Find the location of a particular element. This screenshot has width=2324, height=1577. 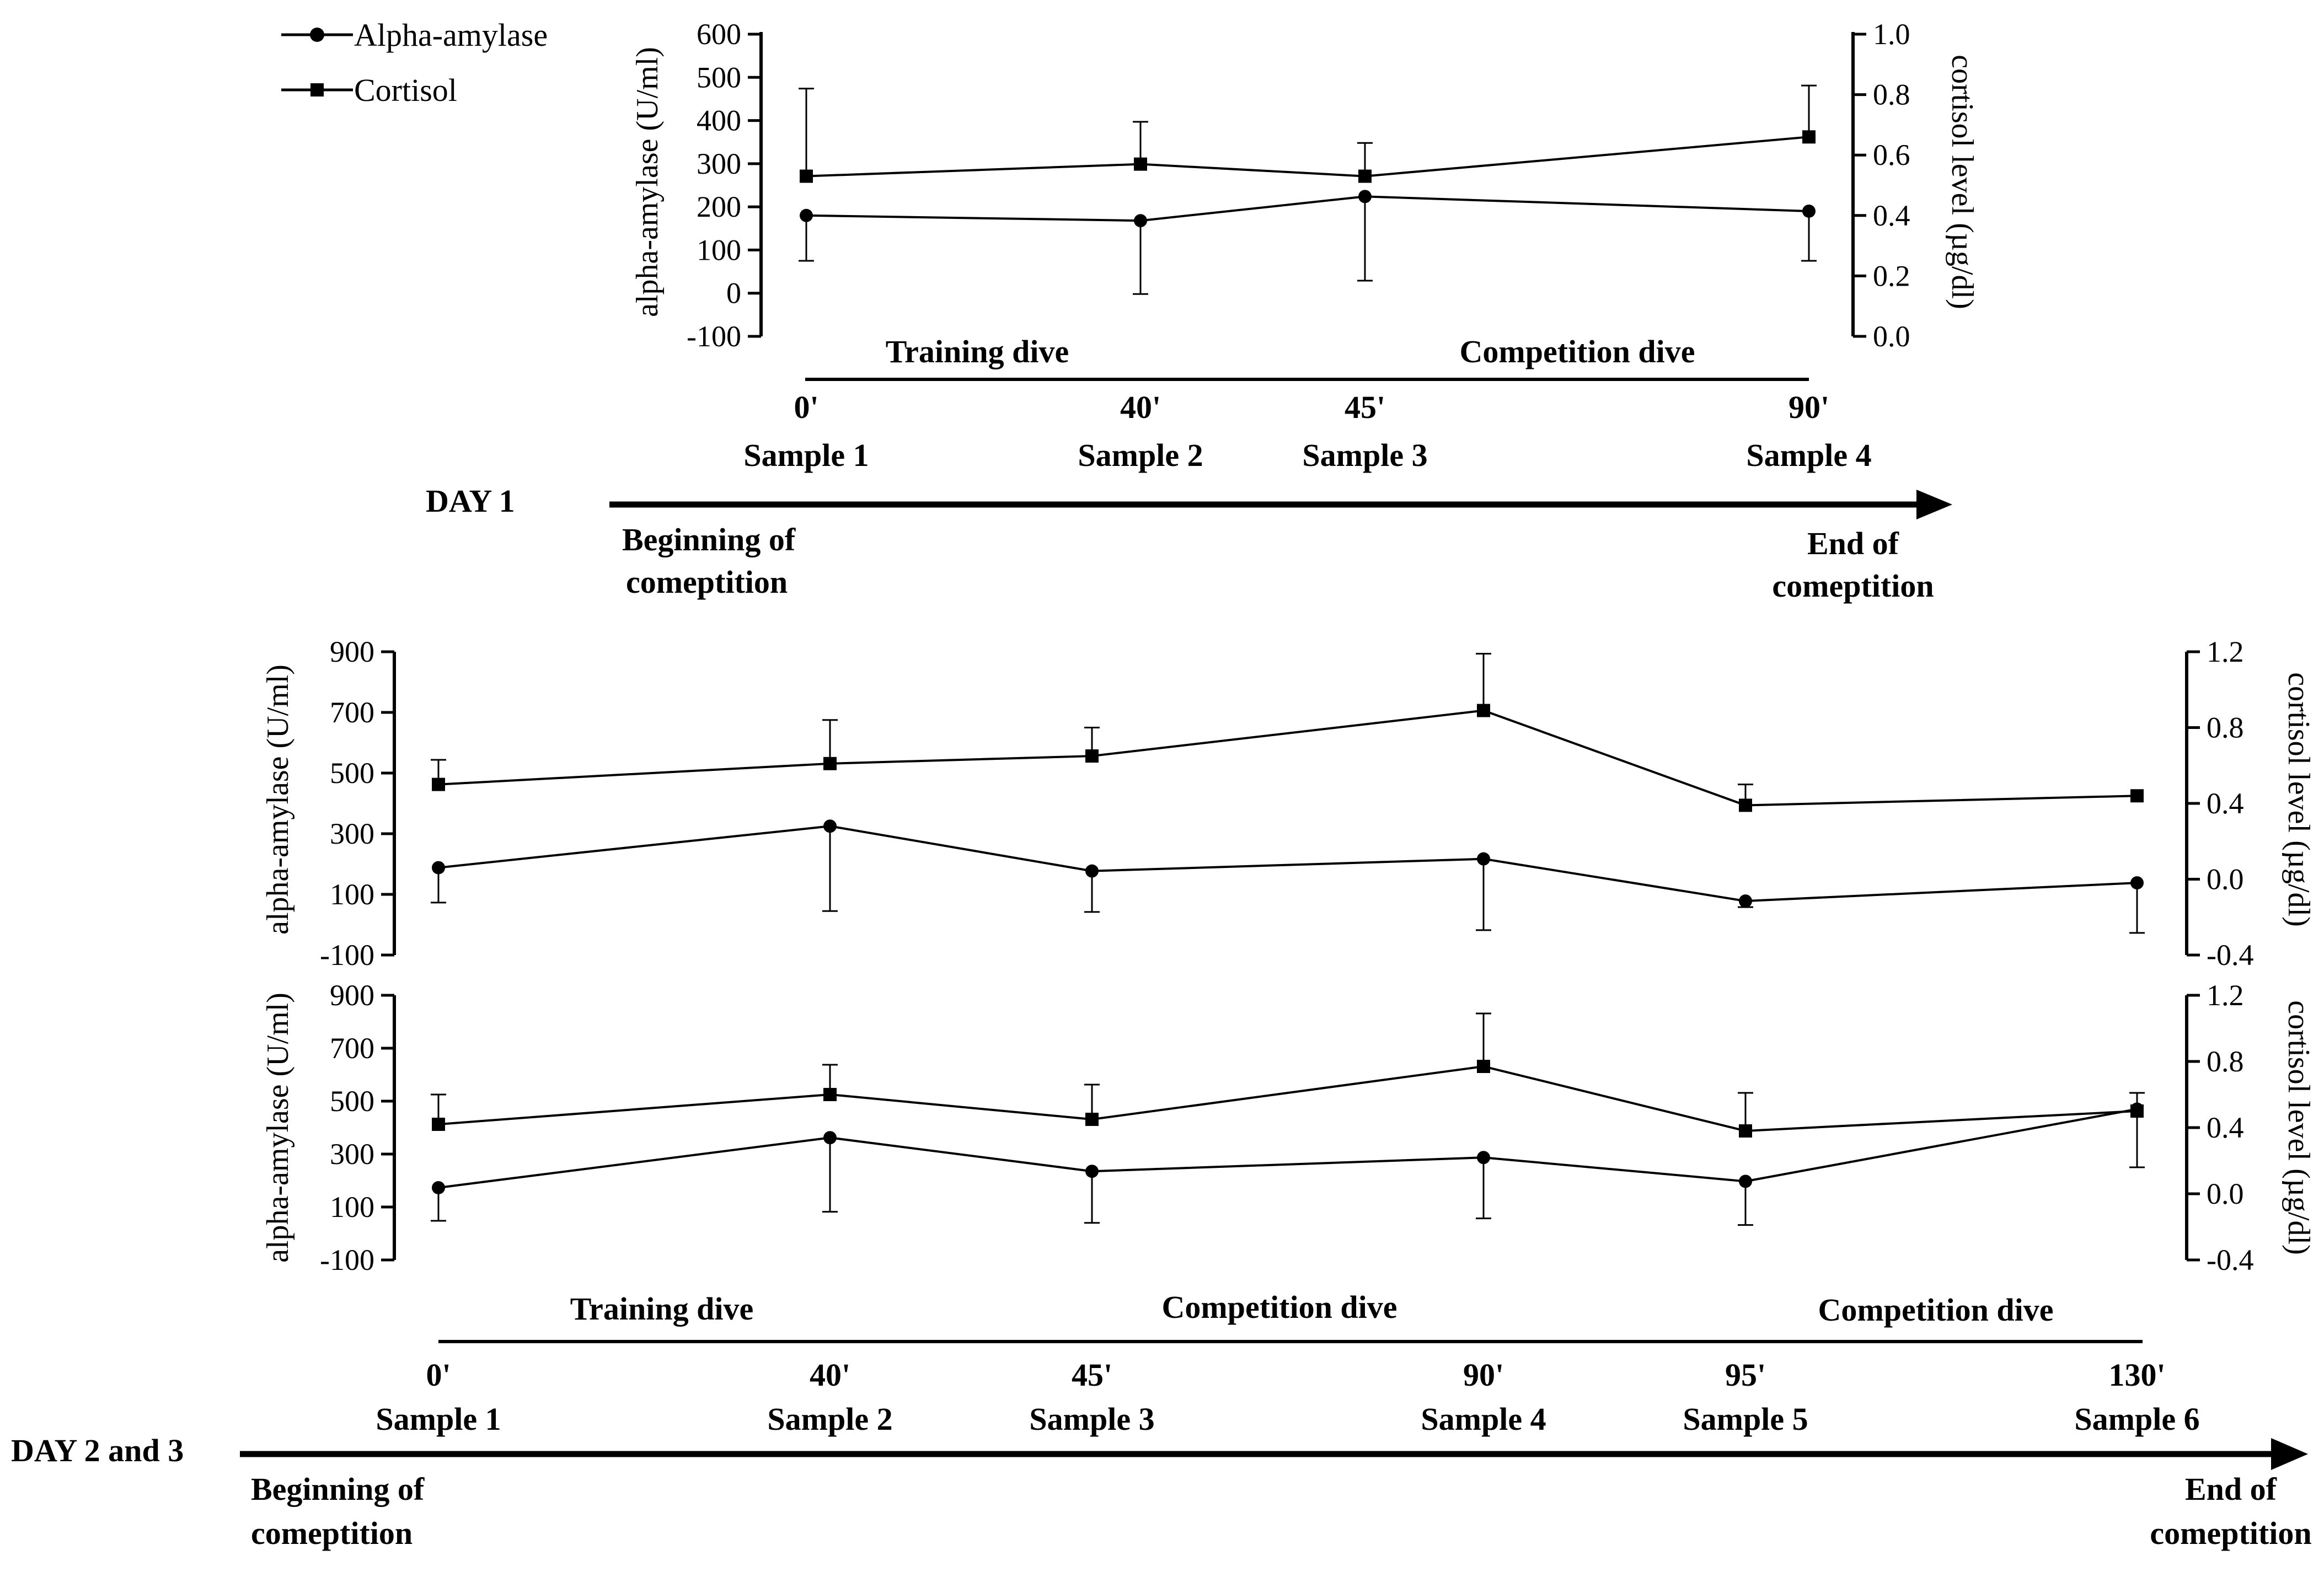

day2-left-tick-label-0: 900 is located at coordinates (352, 652).